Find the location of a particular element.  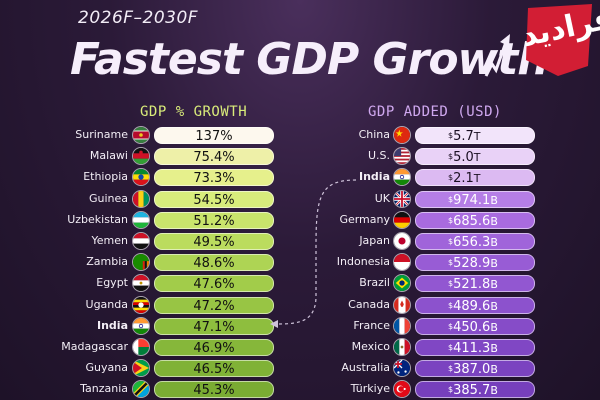

growth-bar: 47.2% is located at coordinates (214, 305).